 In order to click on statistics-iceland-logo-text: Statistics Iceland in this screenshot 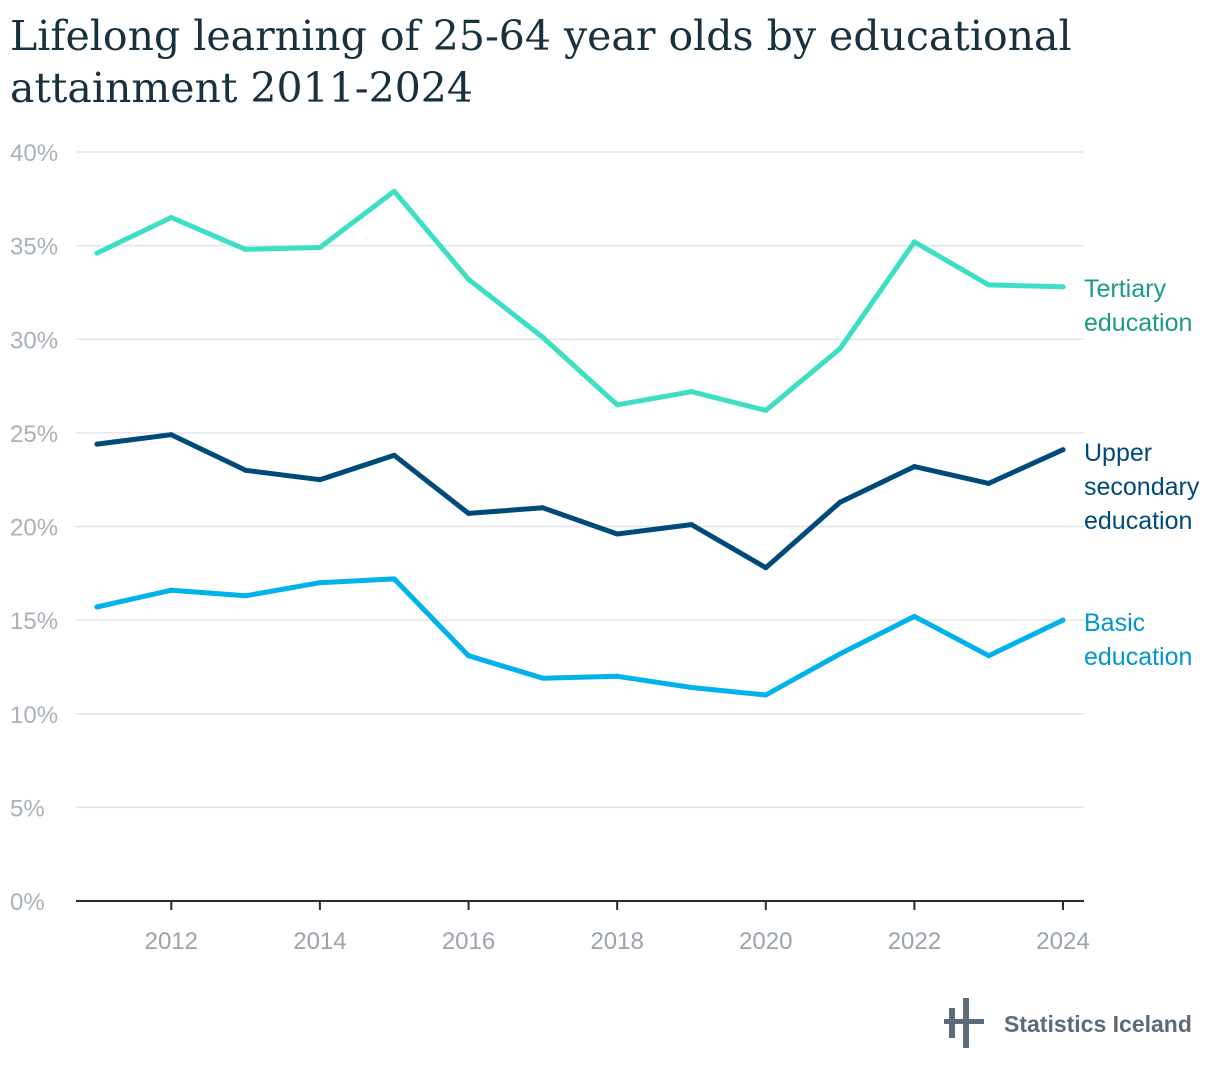, I will do `click(1098, 1024)`.